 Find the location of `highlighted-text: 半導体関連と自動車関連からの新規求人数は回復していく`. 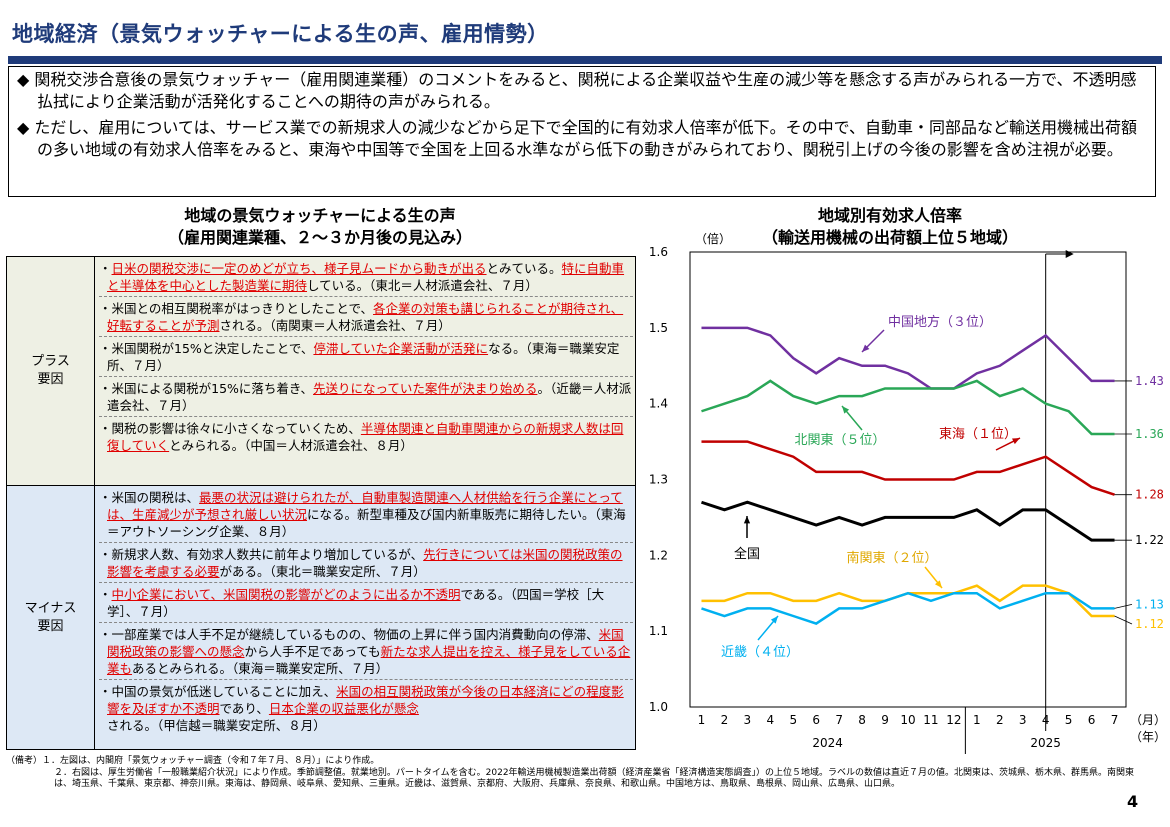

highlighted-text: 半導体関連と自動車関連からの新規求人数は回復していく is located at coordinates (365, 437).